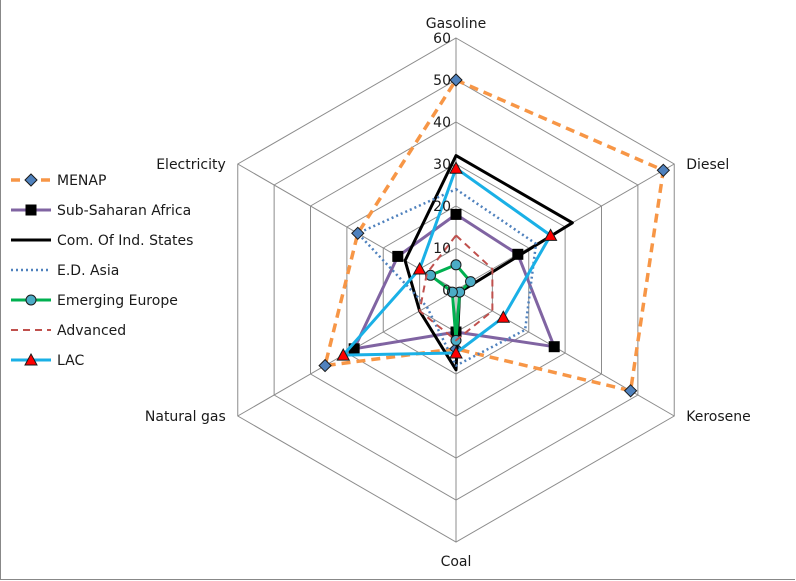 The height and width of the screenshot is (581, 796). What do you see at coordinates (442, 81) in the screenshot?
I see `tick-label-50: 50` at bounding box center [442, 81].